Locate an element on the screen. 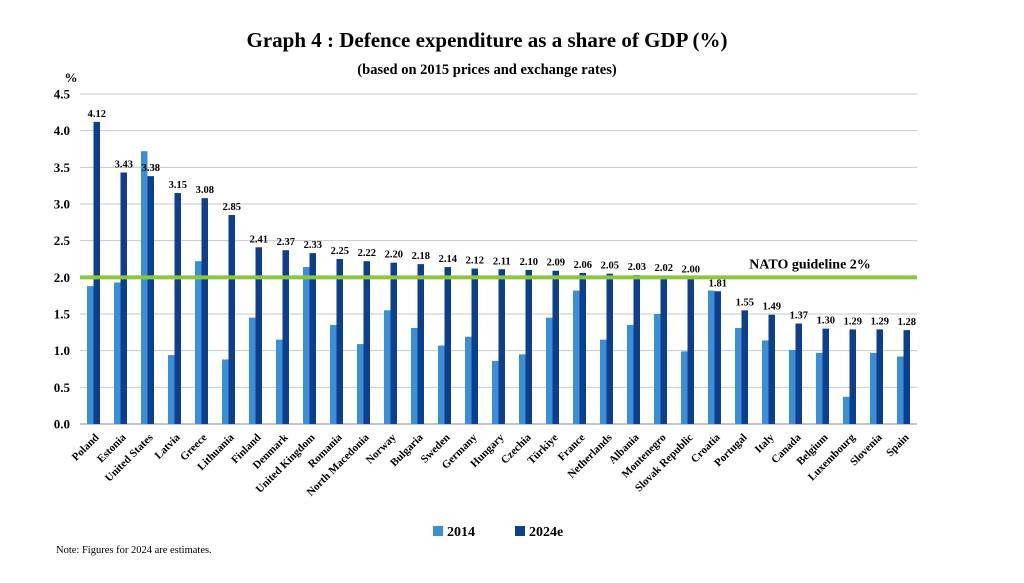 Image resolution: width=1024 pixels, height=583 pixels. footnote: Note: Figures for 2024 are estimates. is located at coordinates (134, 550).